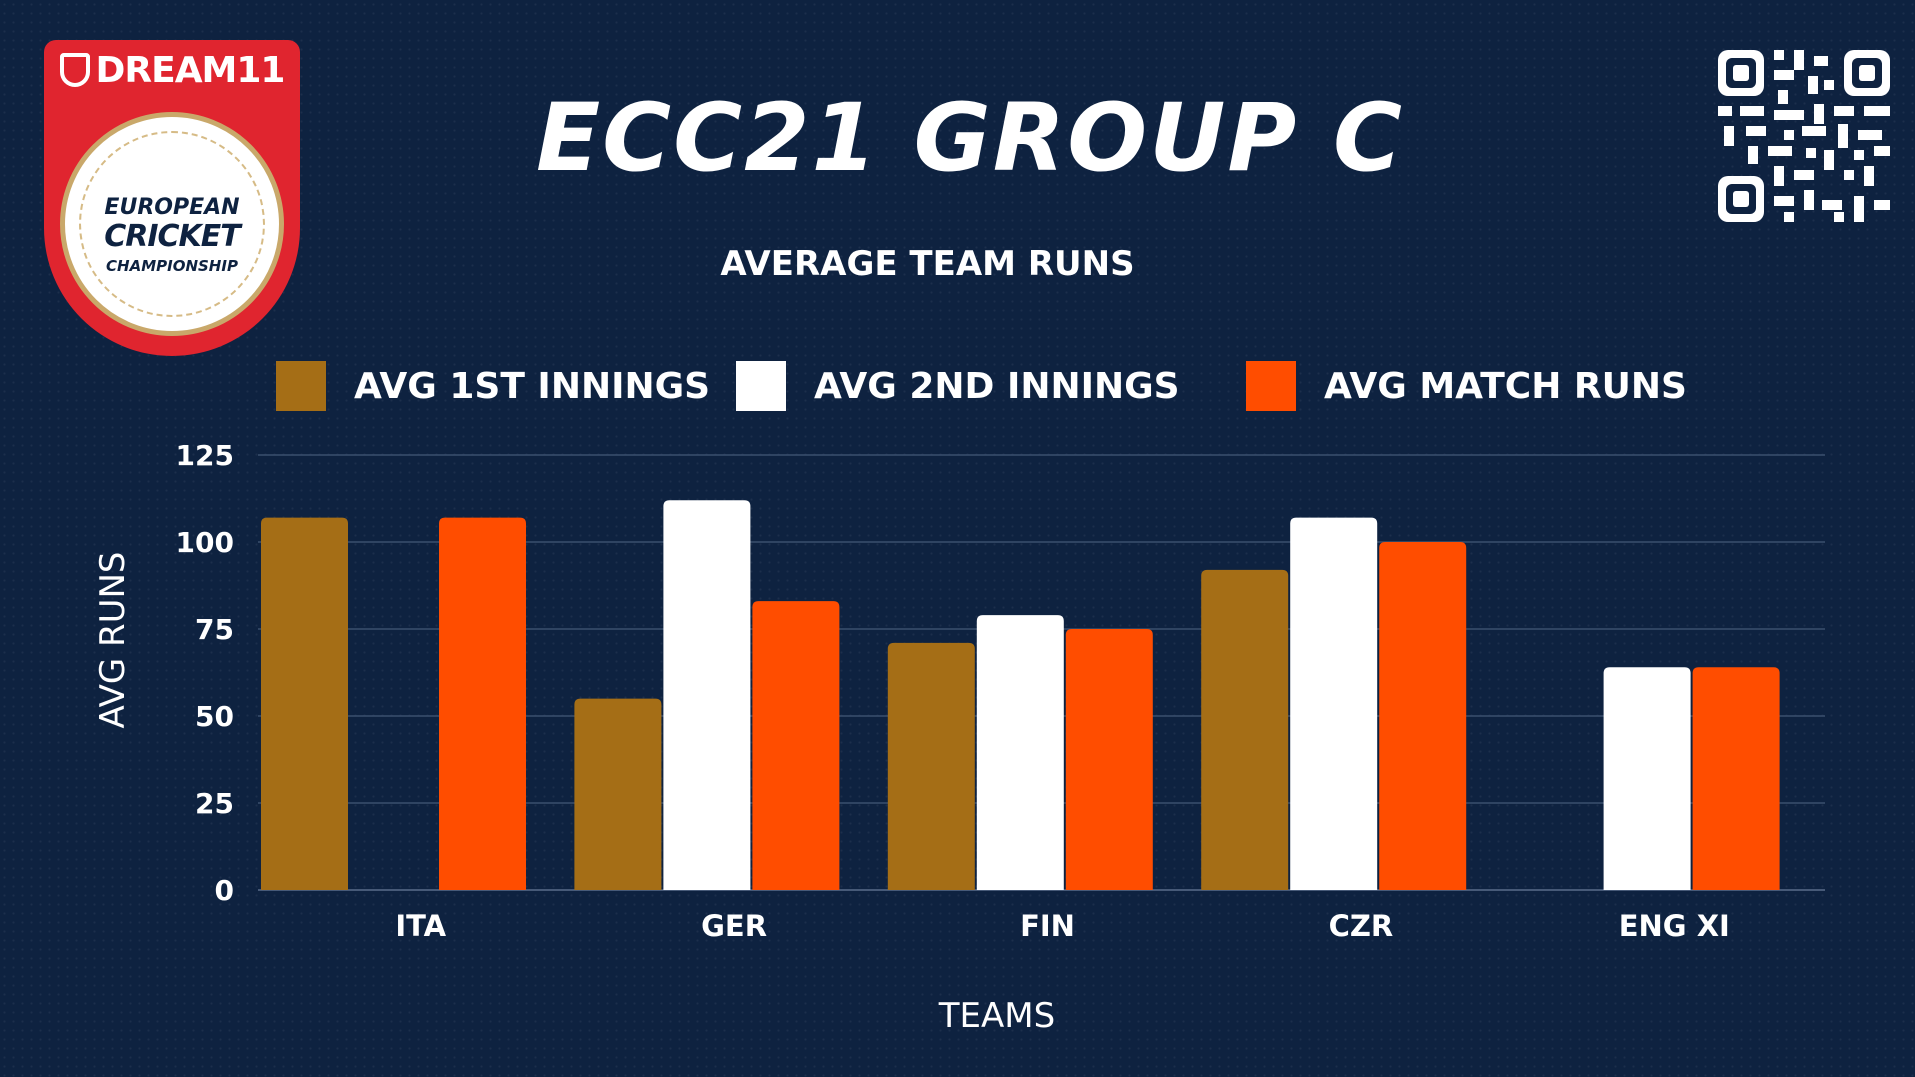 This screenshot has width=1915, height=1077. I want to click on page-title: ECC21 GROUP C, so click(970, 138).